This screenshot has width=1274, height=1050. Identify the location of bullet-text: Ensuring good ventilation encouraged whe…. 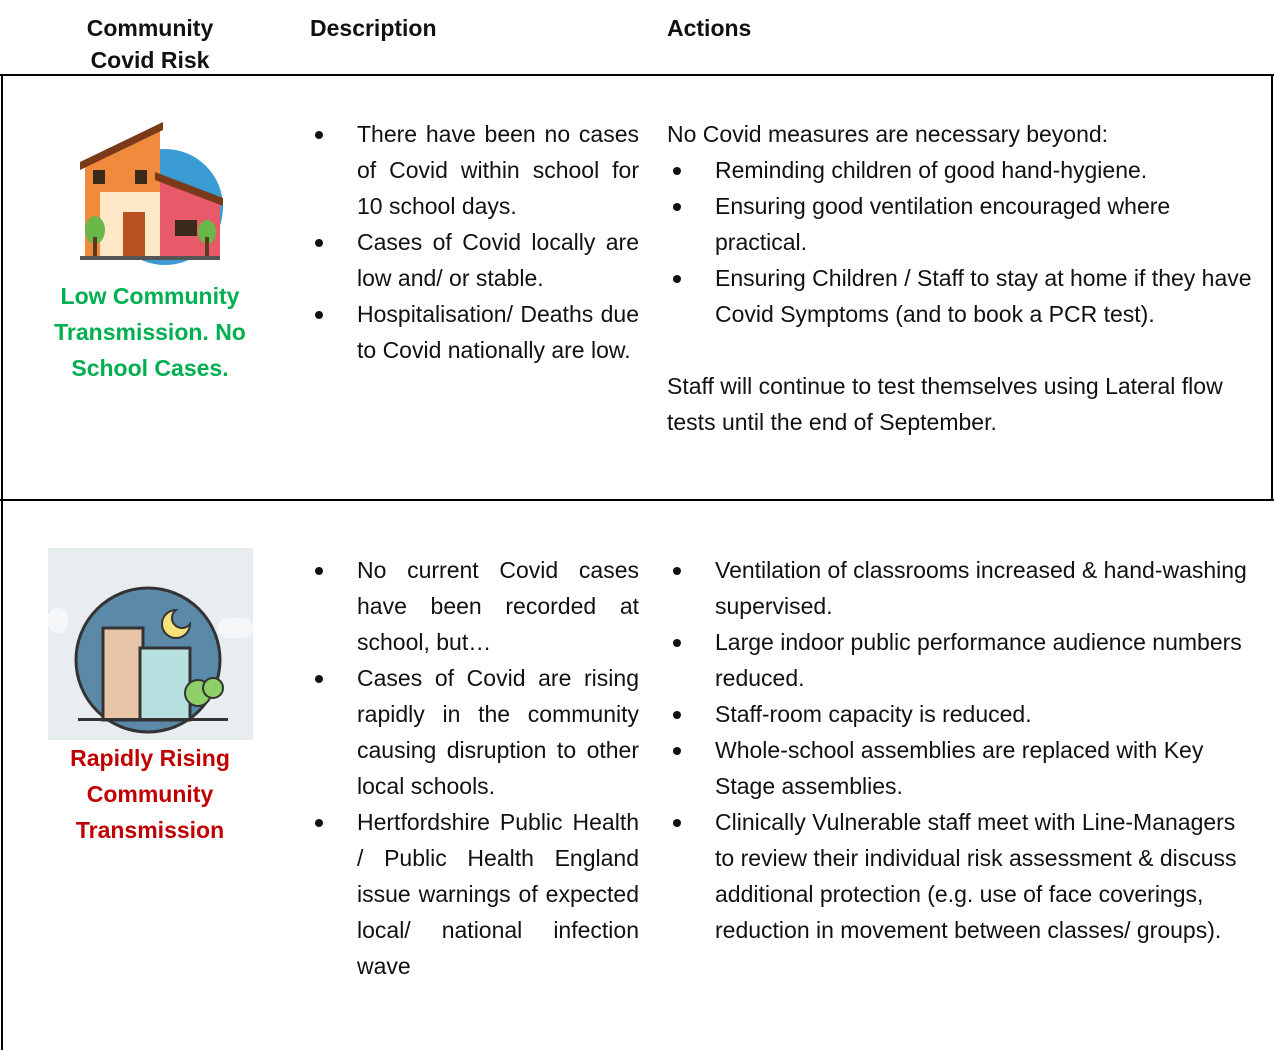
(943, 224).